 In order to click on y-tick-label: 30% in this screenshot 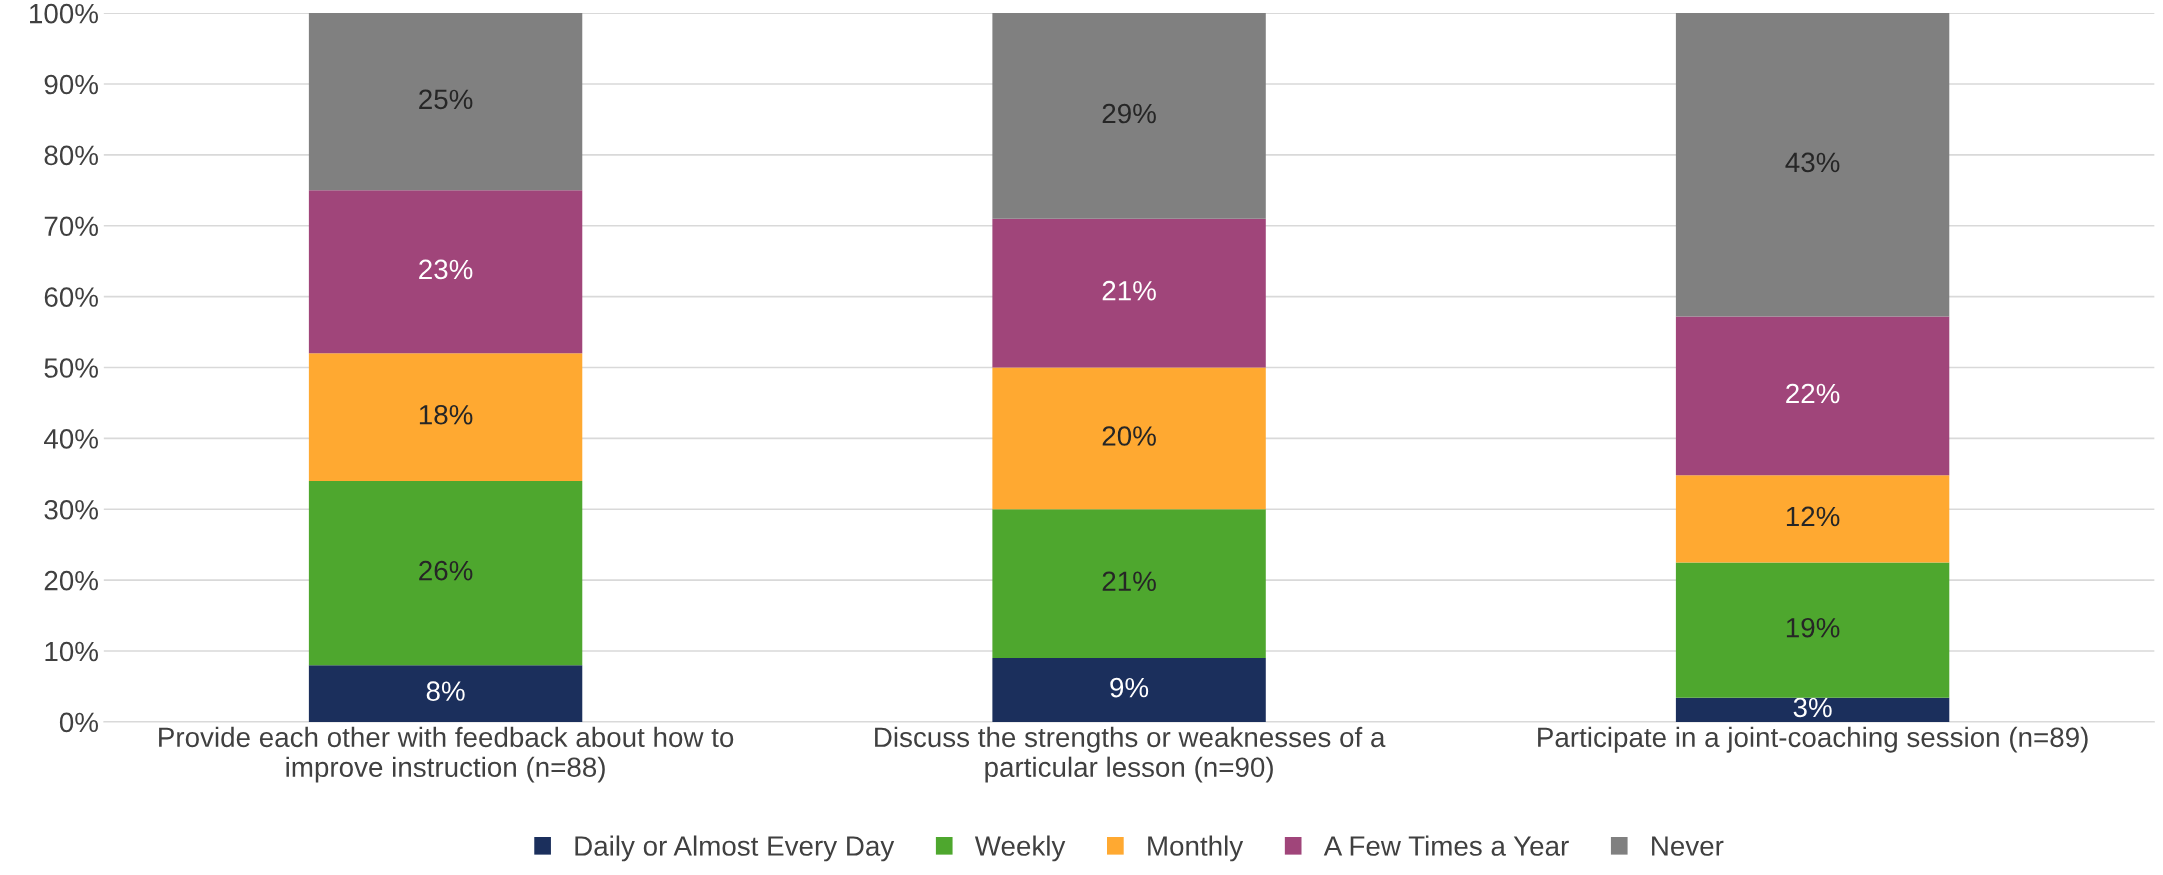, I will do `click(71, 509)`.